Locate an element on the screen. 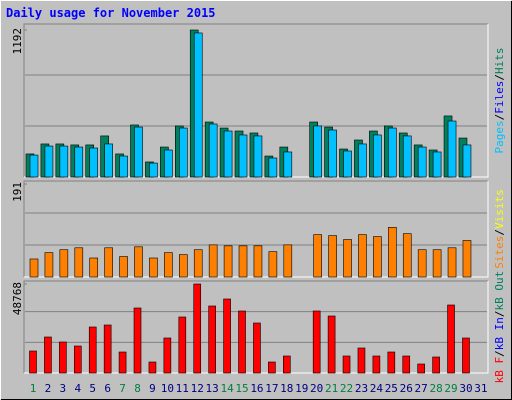 Image resolution: width=512 pixels, height=400 pixels. legend-entry: Hits is located at coordinates (499, 61).